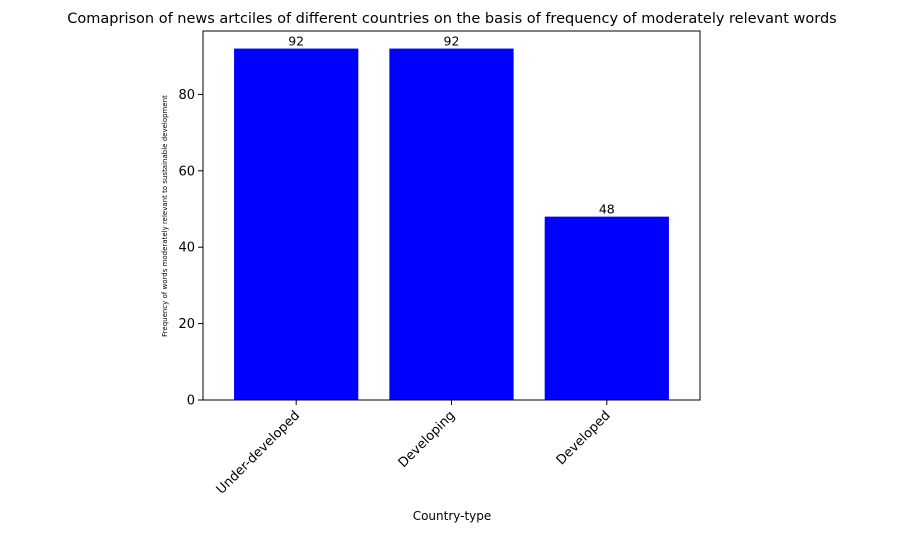  What do you see at coordinates (296, 224) in the screenshot?
I see `bar-under-developed` at bounding box center [296, 224].